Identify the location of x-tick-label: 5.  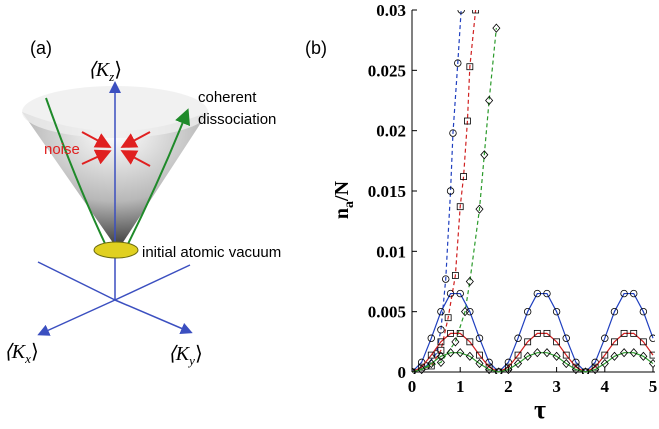
(653, 386).